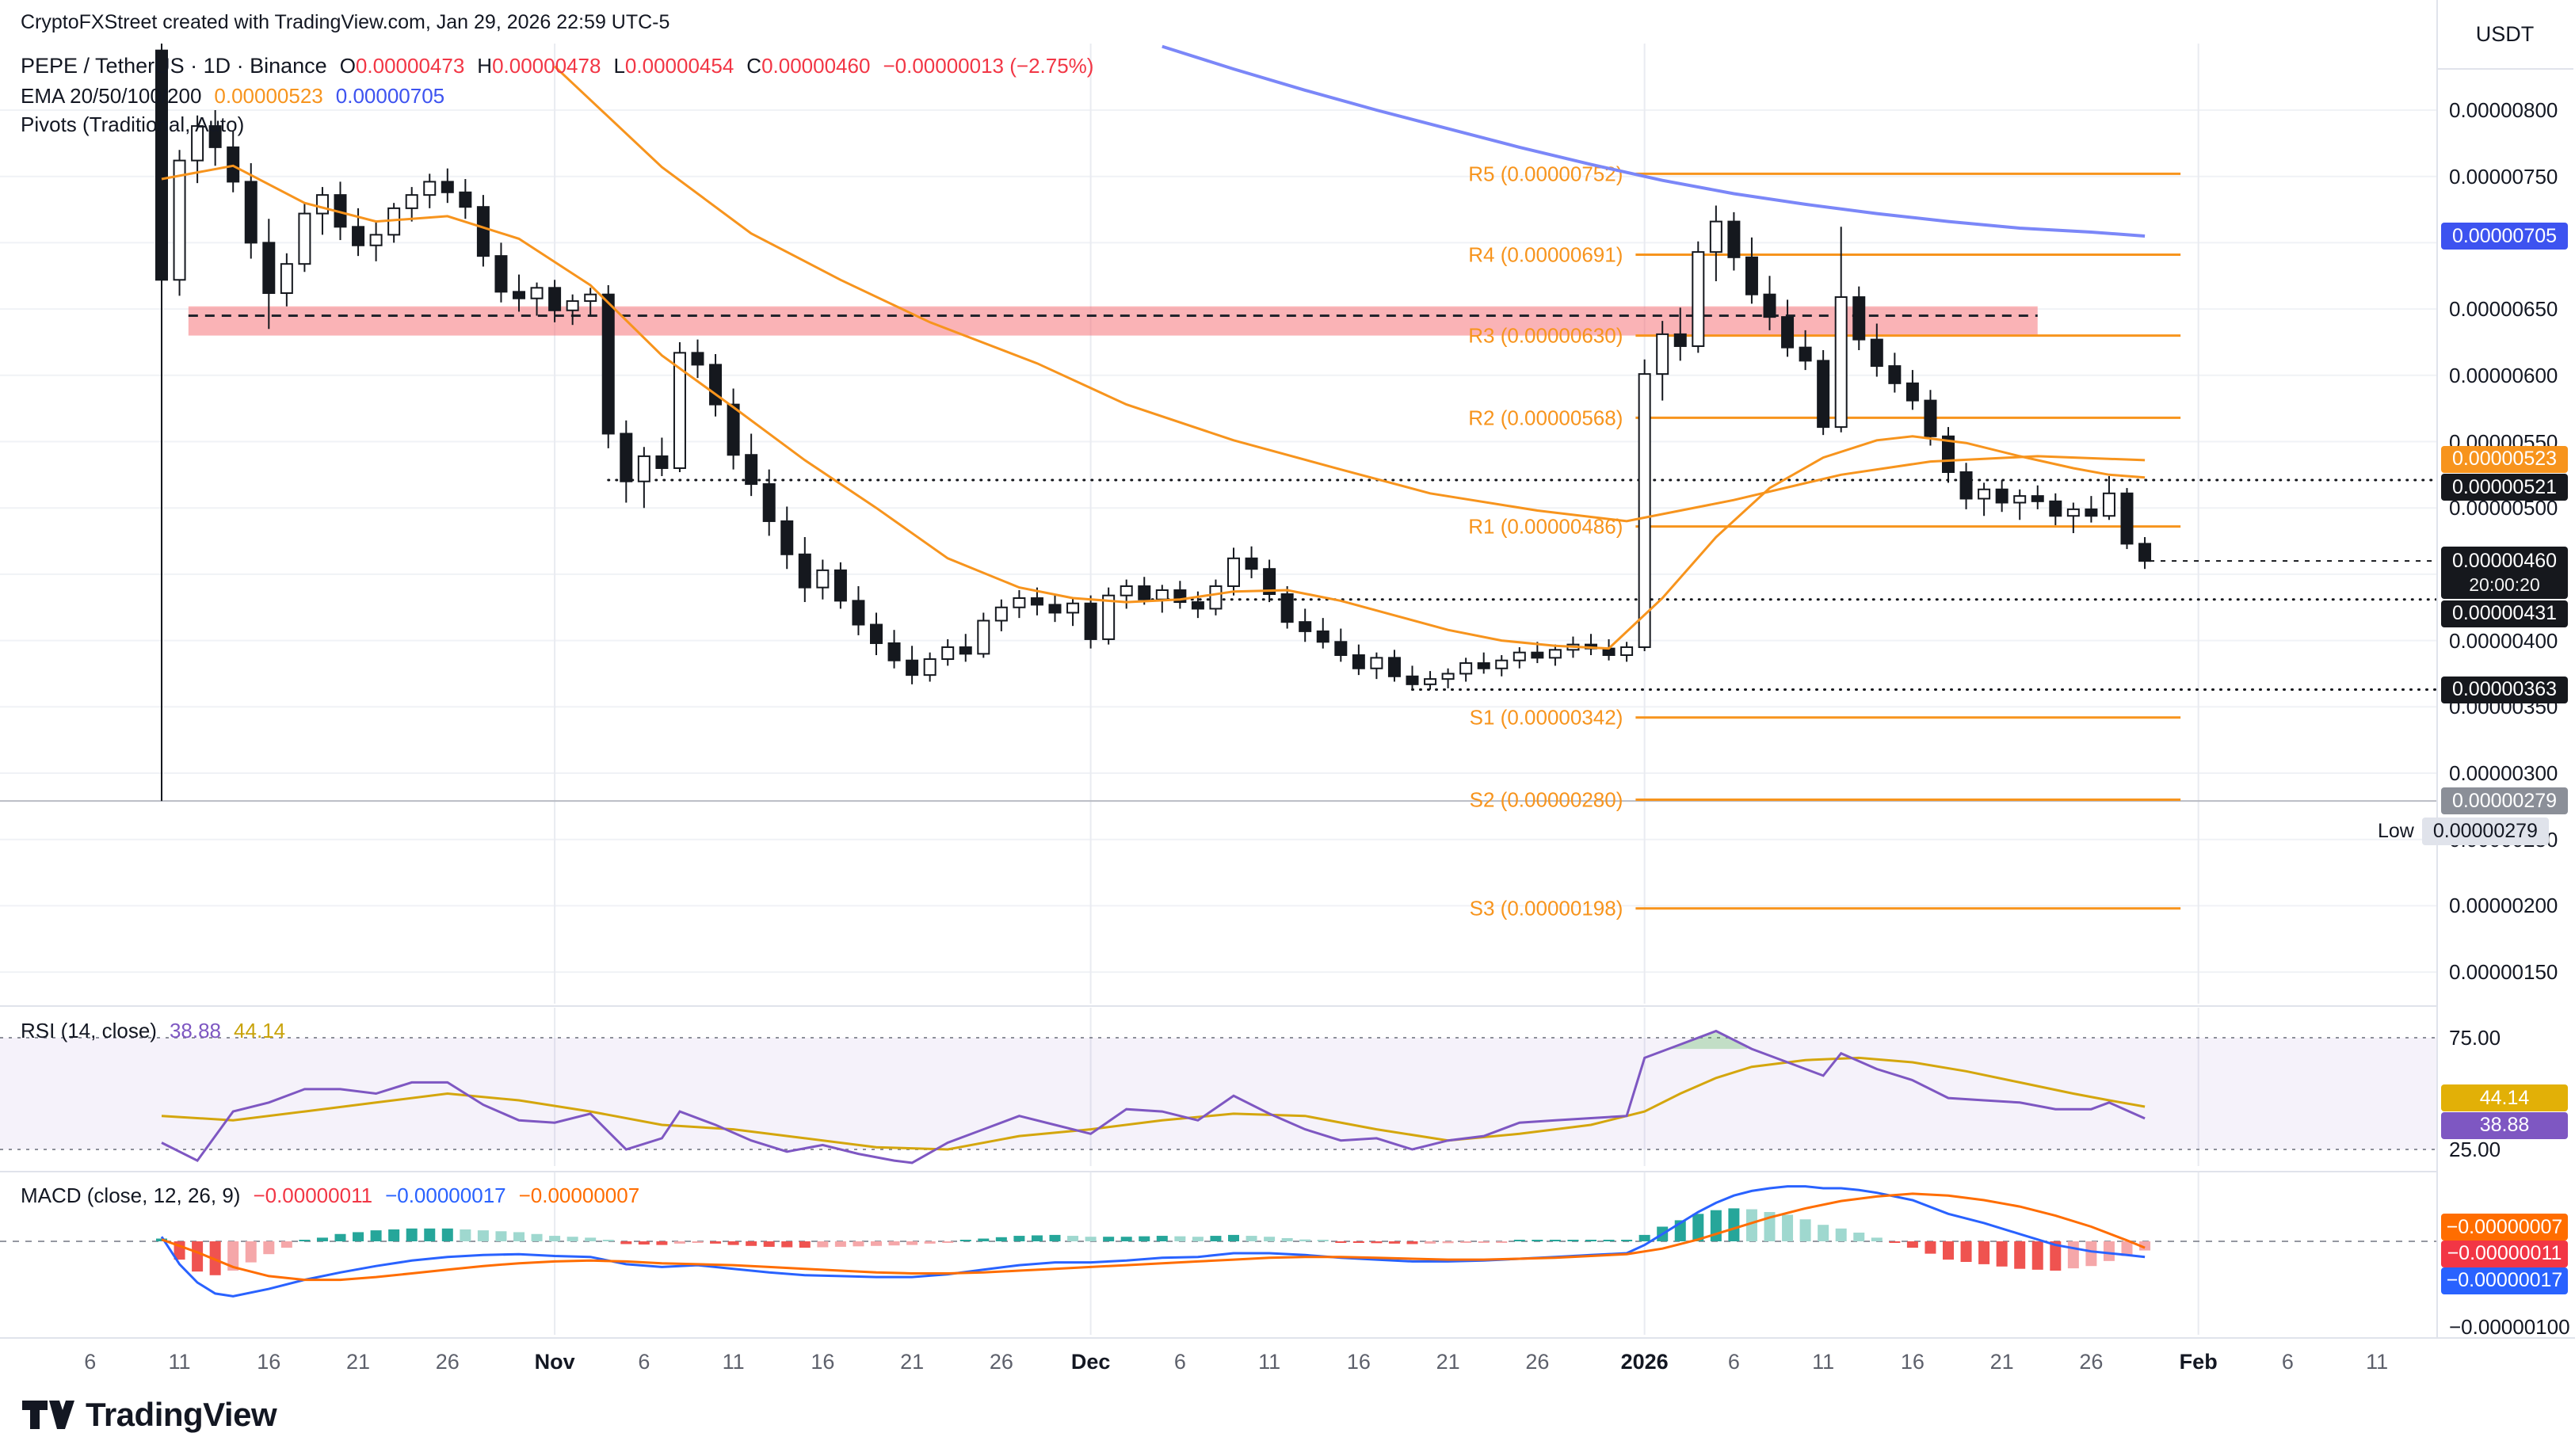 The width and height of the screenshot is (2575, 1456). Describe the element at coordinates (268, 96) in the screenshot. I see `ema-fast-value: 0.00000523` at that location.